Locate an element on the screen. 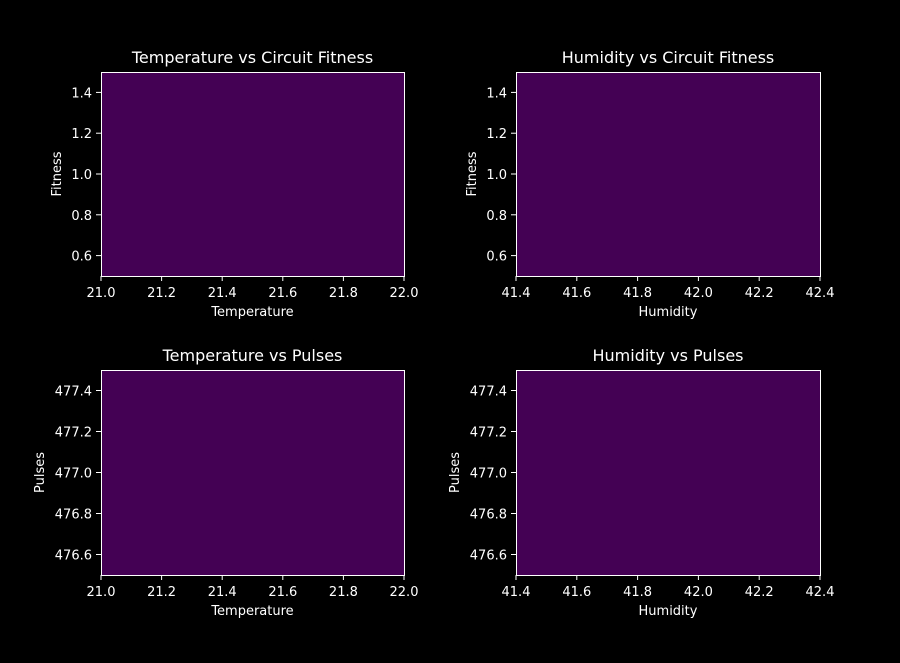 This screenshot has height=663, width=900. subplot-2-y-tick-label: 0.8 is located at coordinates (496, 216).